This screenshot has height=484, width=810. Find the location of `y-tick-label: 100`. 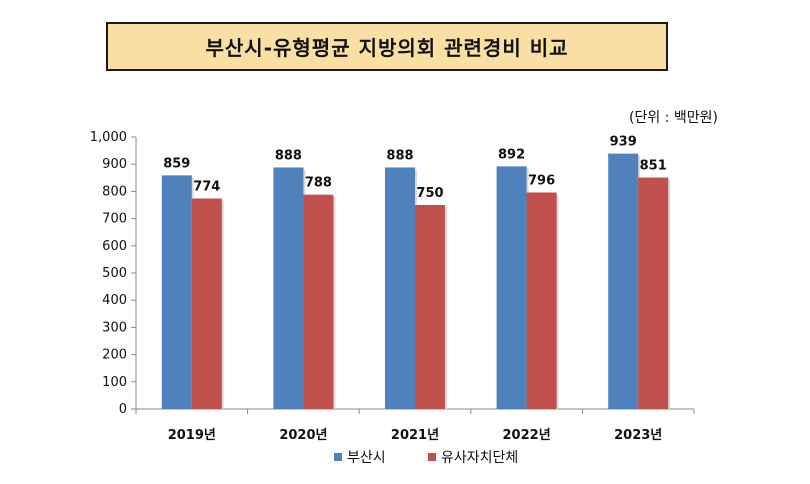

y-tick-label: 100 is located at coordinates (114, 382).